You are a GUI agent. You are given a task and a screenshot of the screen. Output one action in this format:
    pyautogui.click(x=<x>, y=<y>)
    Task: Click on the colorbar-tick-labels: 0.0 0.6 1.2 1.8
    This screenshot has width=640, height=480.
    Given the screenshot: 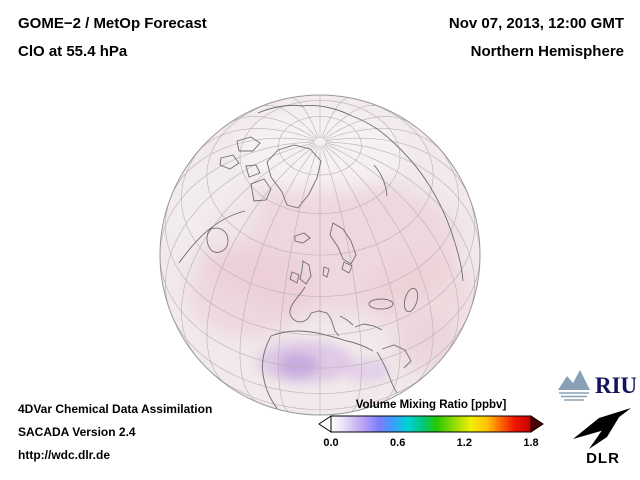 What is the action you would take?
    pyautogui.click(x=431, y=444)
    